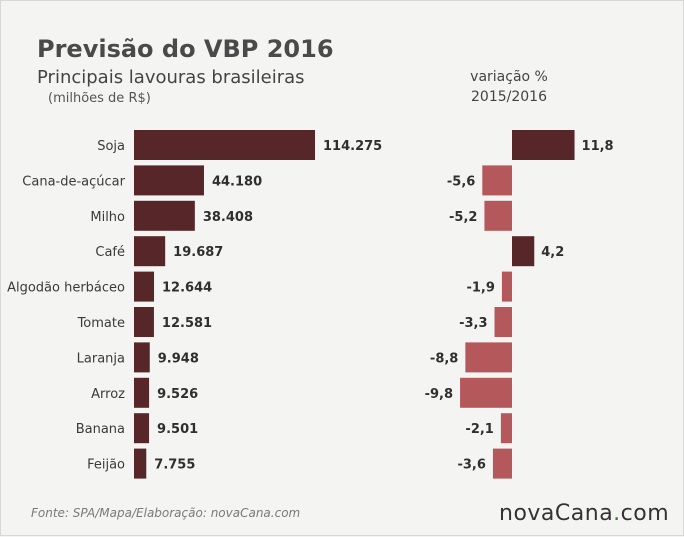  Describe the element at coordinates (645, 513) in the screenshot. I see `brand-tld: com` at that location.